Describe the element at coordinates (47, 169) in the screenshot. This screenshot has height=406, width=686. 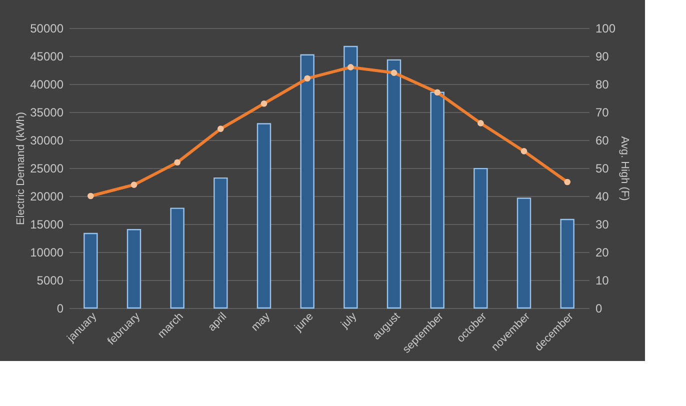
I see `y-tick-label: 25000` at that location.